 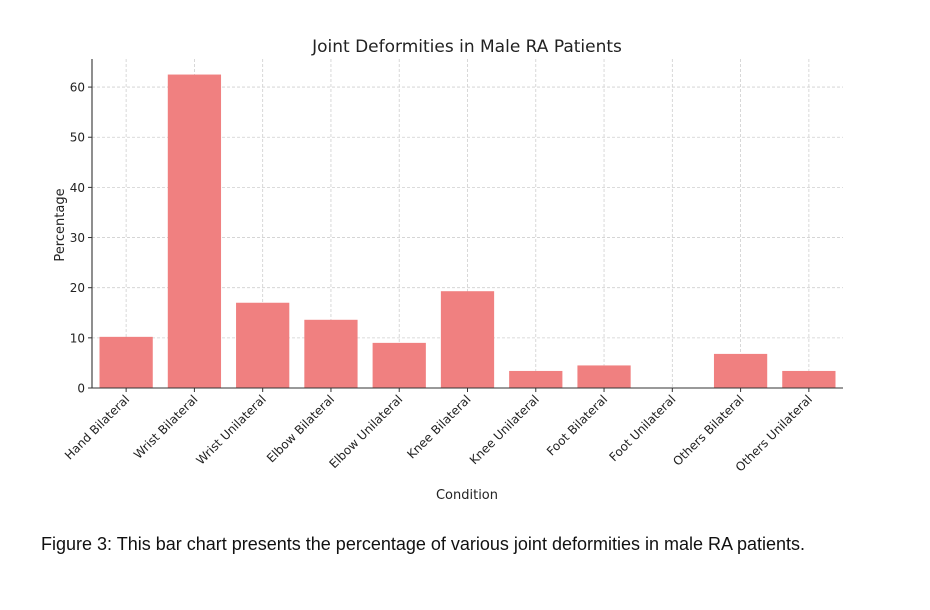 I want to click on x-tick-label: Elbow Unilateral, so click(x=365, y=431).